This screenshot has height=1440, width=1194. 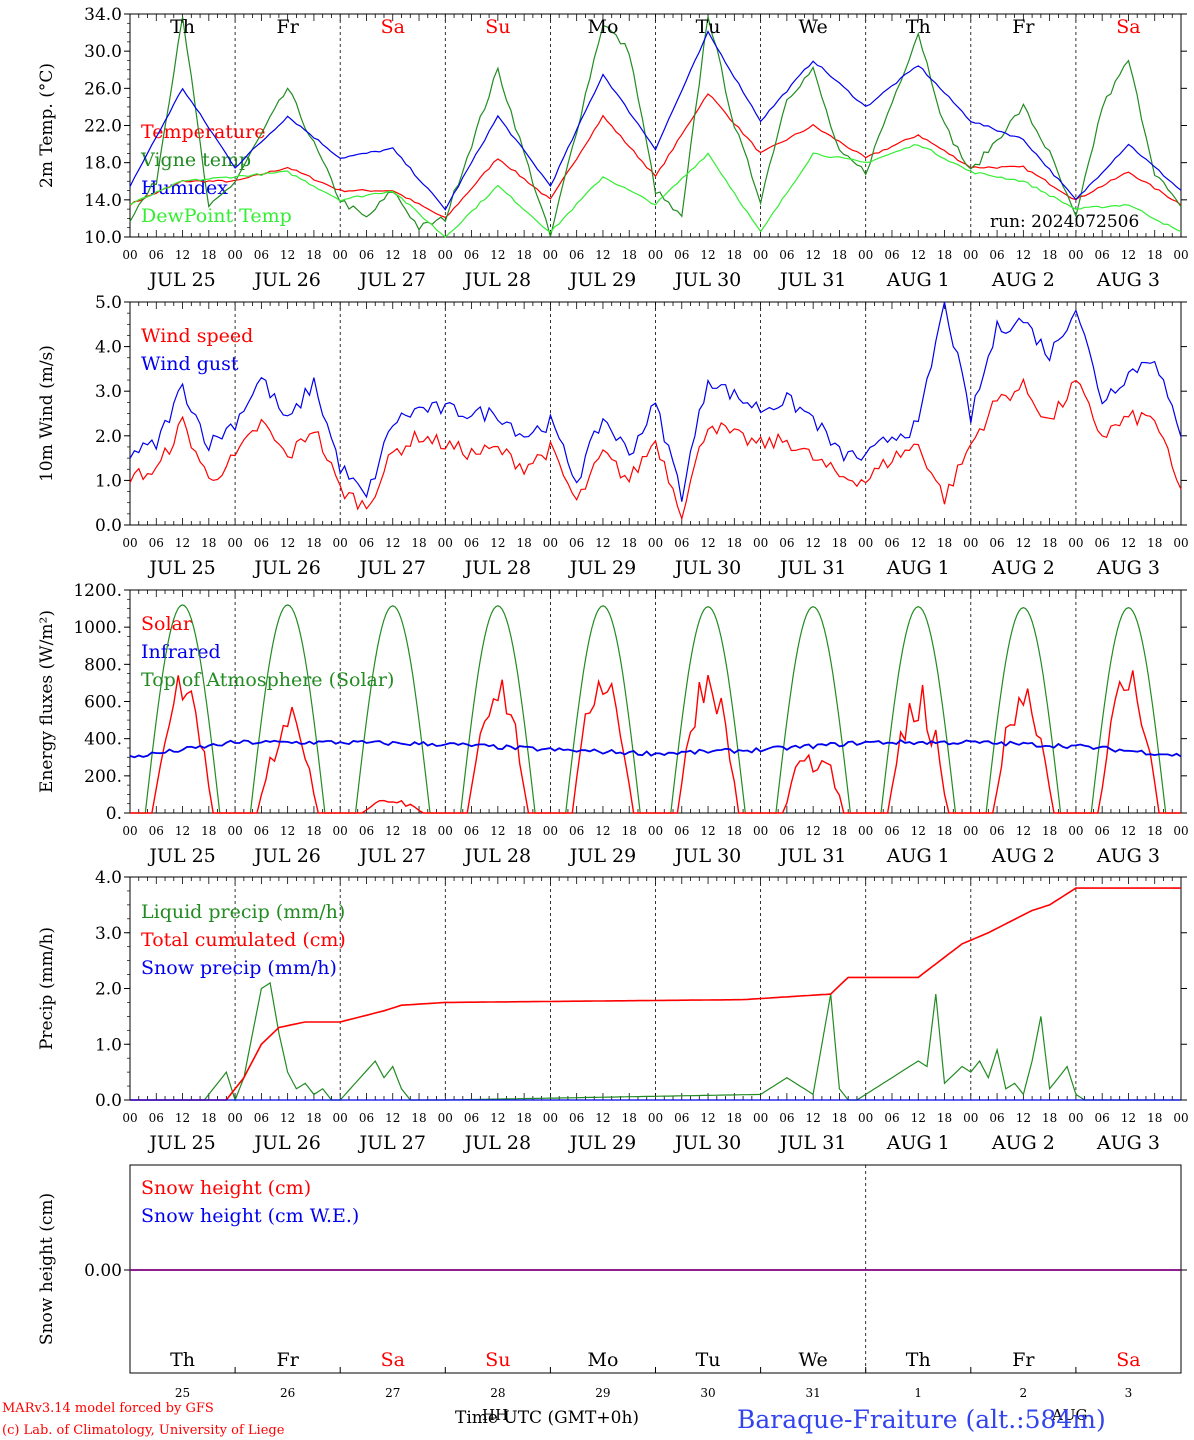 I want to click on y-tick-label: 10.0, so click(x=103, y=238).